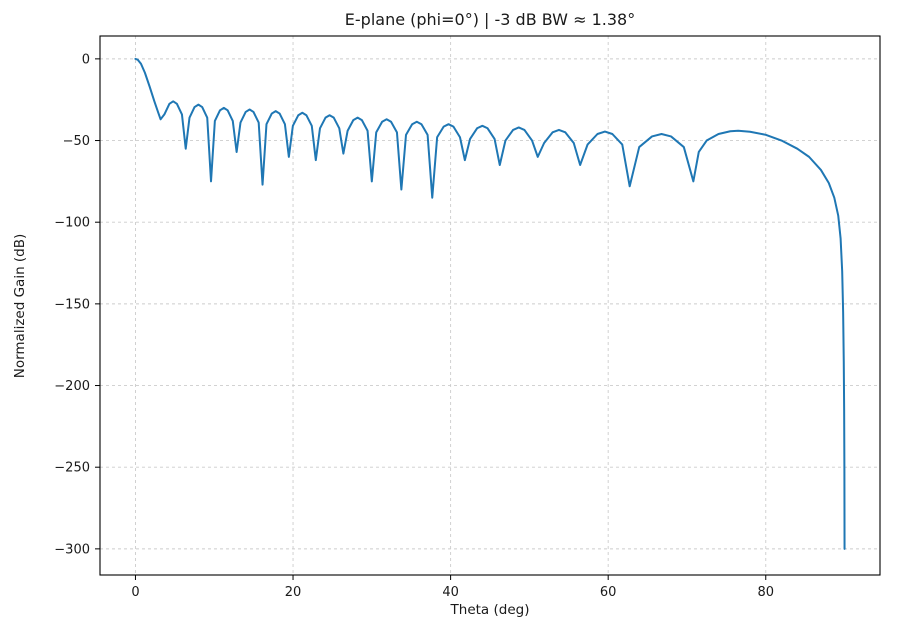  I want to click on y-tick-label: −100, so click(72, 223).